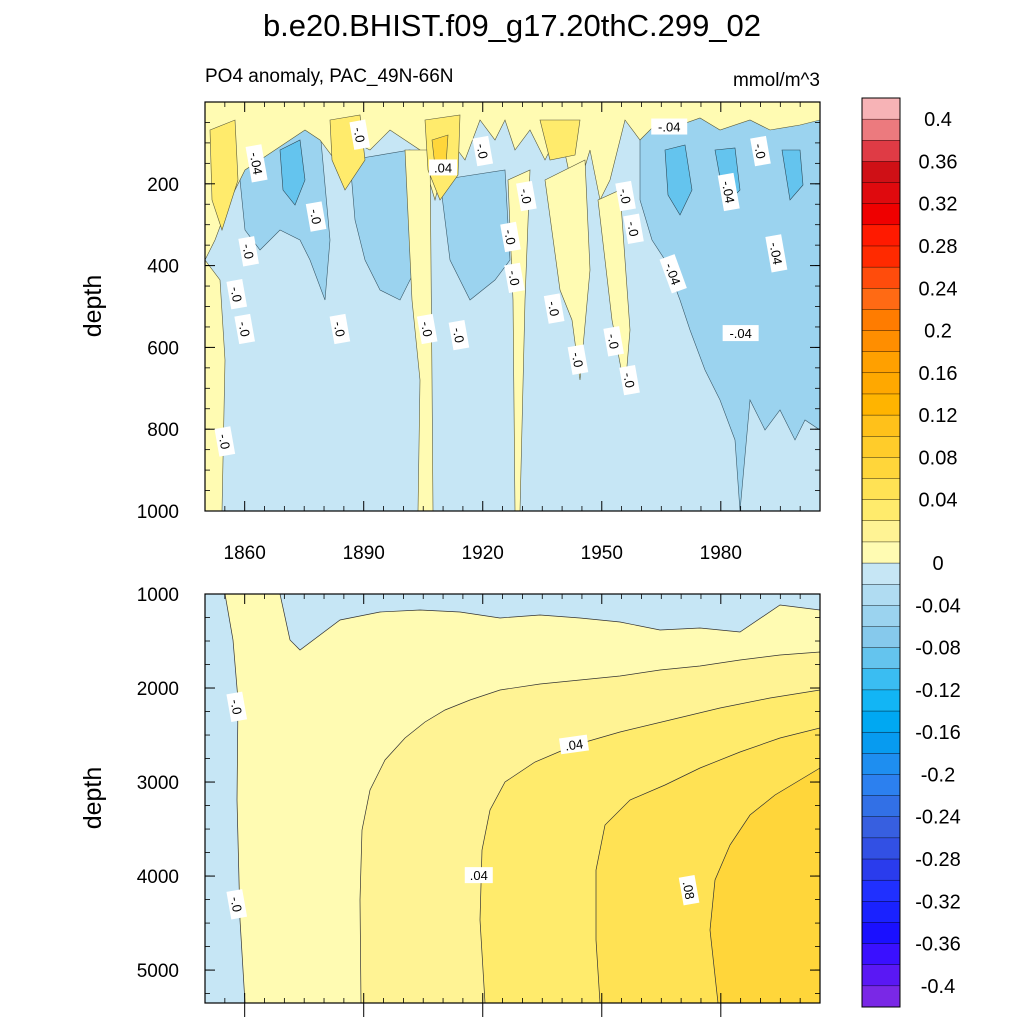 The image size is (1024, 1024). Describe the element at coordinates (163, 267) in the screenshot. I see `upper-y-tick-label: 400` at that location.